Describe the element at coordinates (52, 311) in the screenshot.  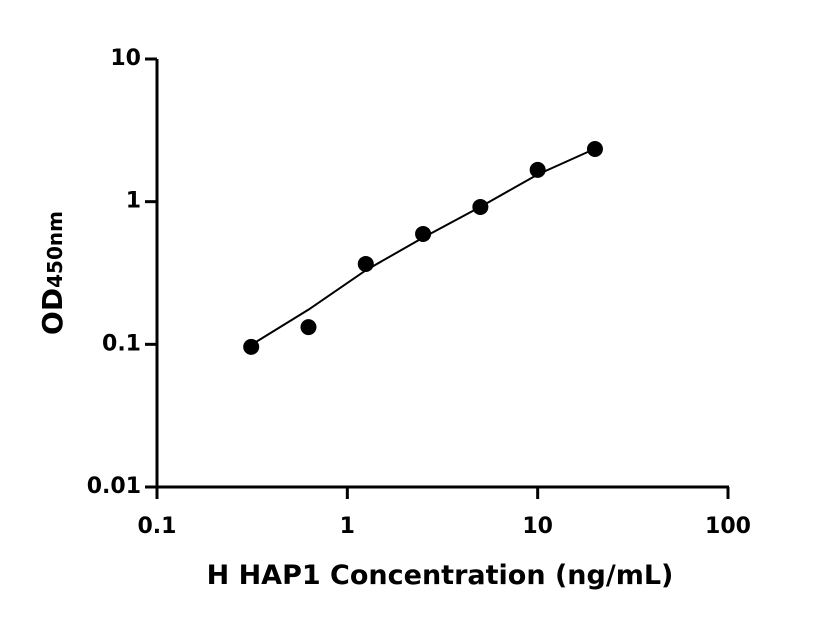
I see `y-label-main: OD` at that location.